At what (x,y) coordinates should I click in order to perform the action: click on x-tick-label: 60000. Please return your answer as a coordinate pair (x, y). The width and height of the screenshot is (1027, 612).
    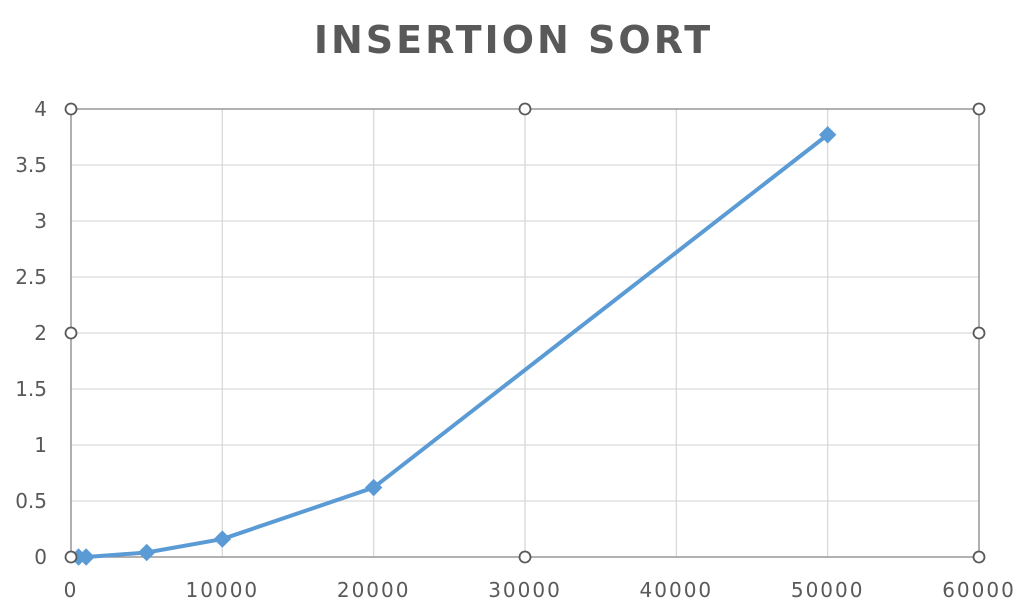
    Looking at the image, I should click on (979, 590).